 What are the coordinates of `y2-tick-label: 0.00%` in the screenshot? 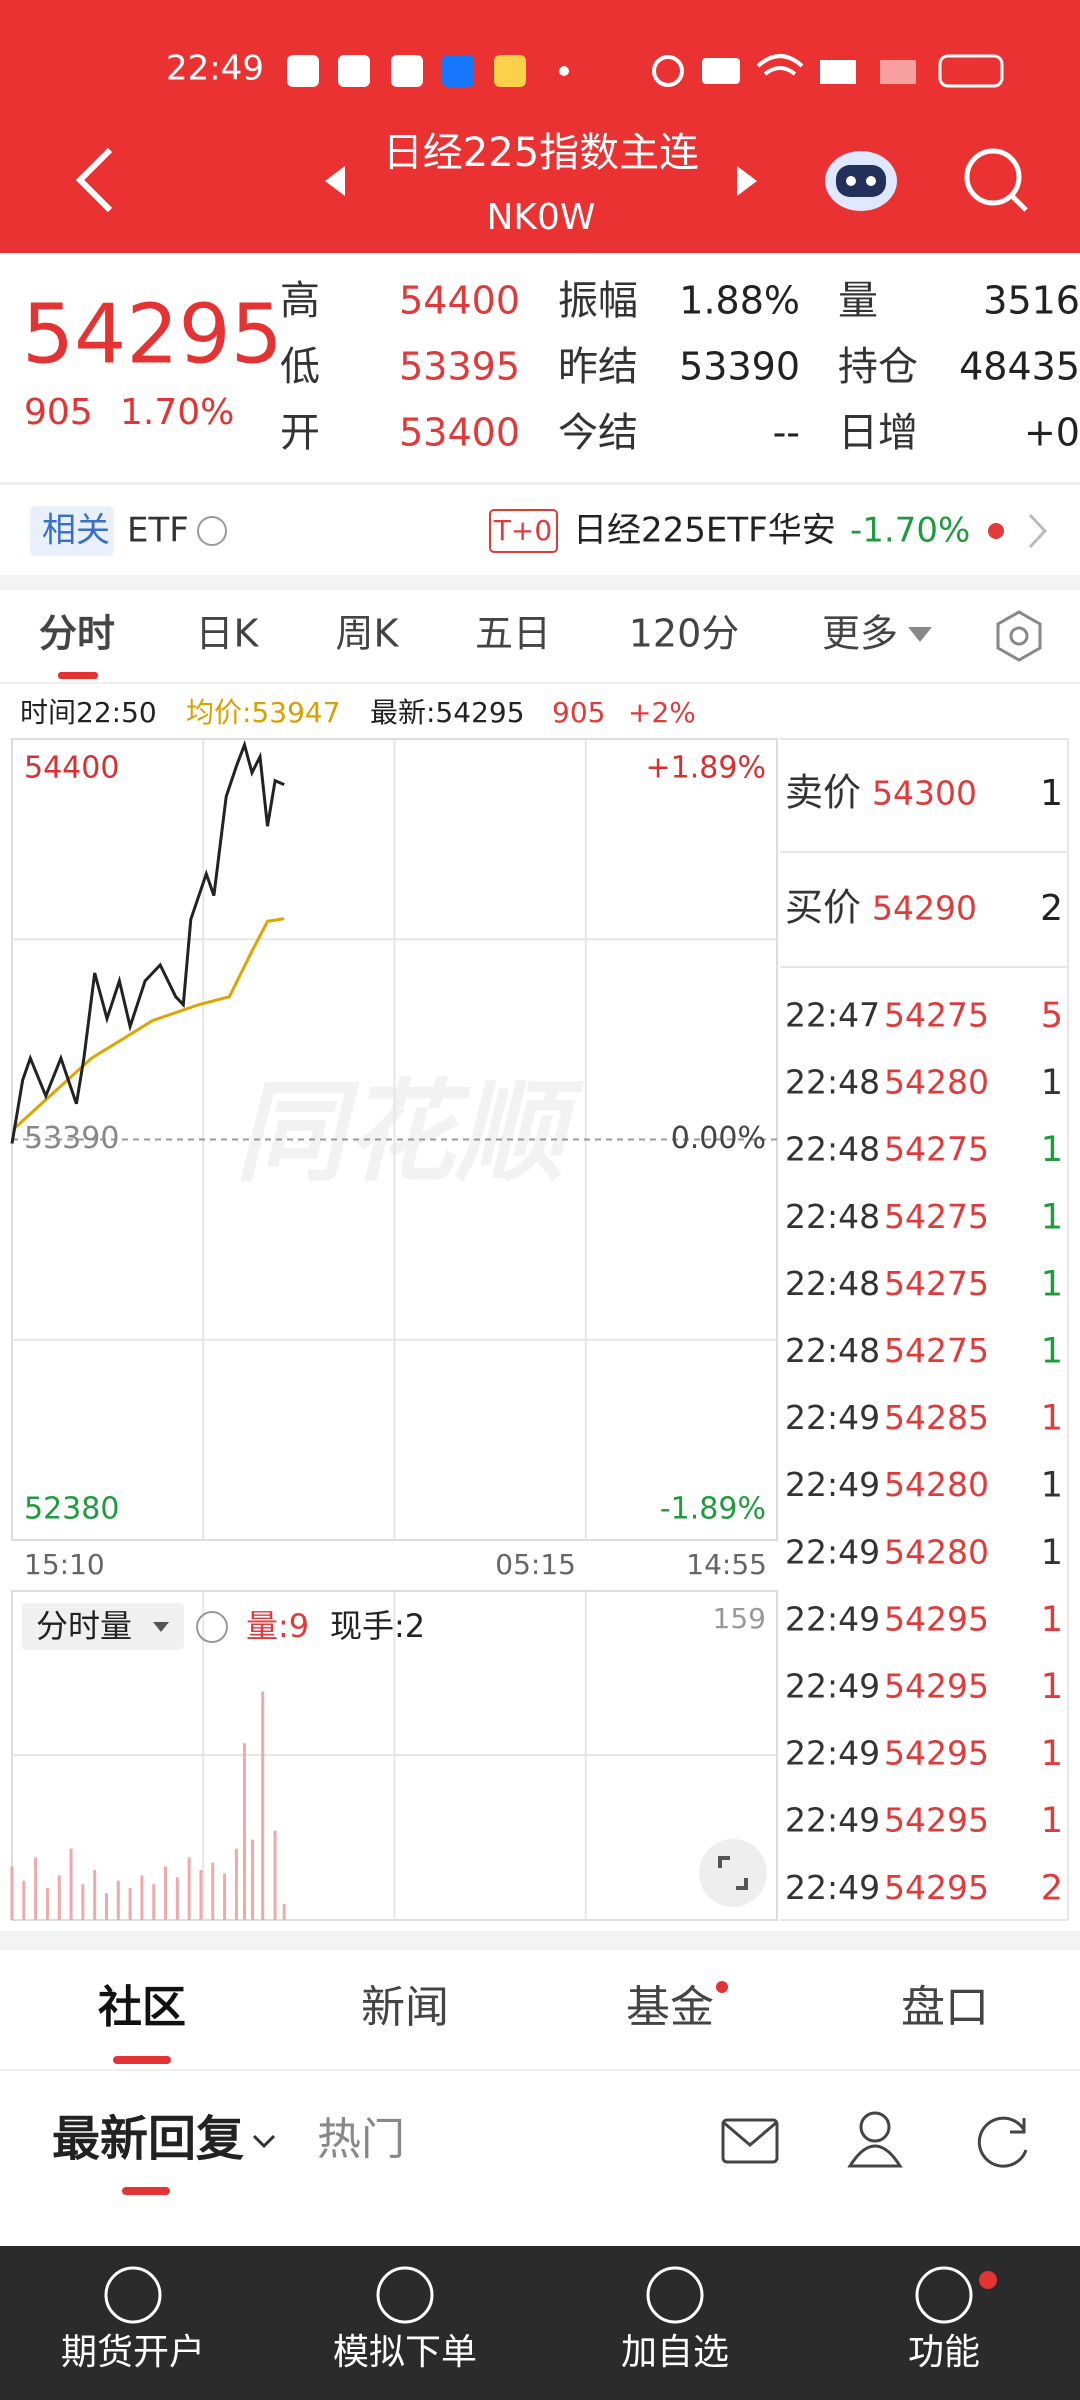 It's located at (718, 1138).